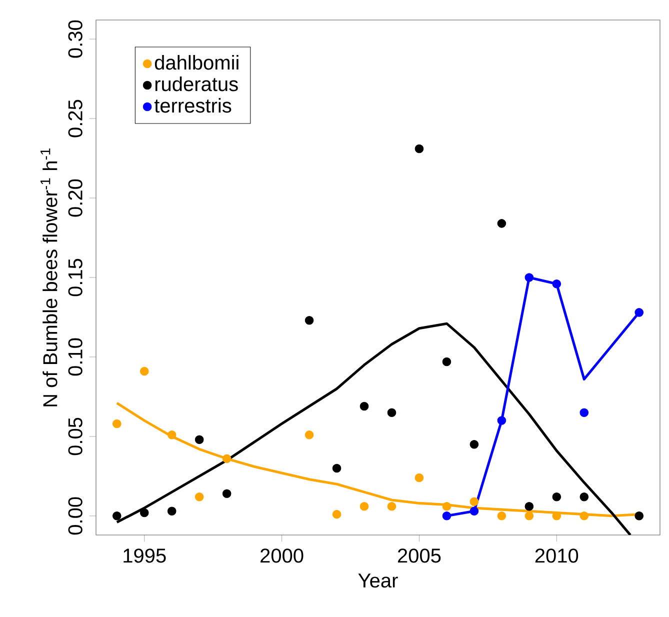 Image resolution: width=669 pixels, height=617 pixels. I want to click on y-tick-label: 0.20, so click(75, 198).